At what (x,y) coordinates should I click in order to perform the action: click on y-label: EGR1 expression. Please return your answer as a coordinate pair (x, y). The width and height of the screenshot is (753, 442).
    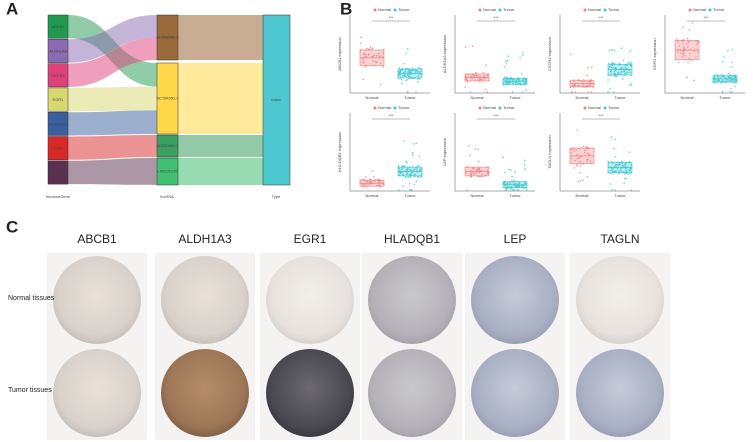
    Looking at the image, I should click on (654, 53).